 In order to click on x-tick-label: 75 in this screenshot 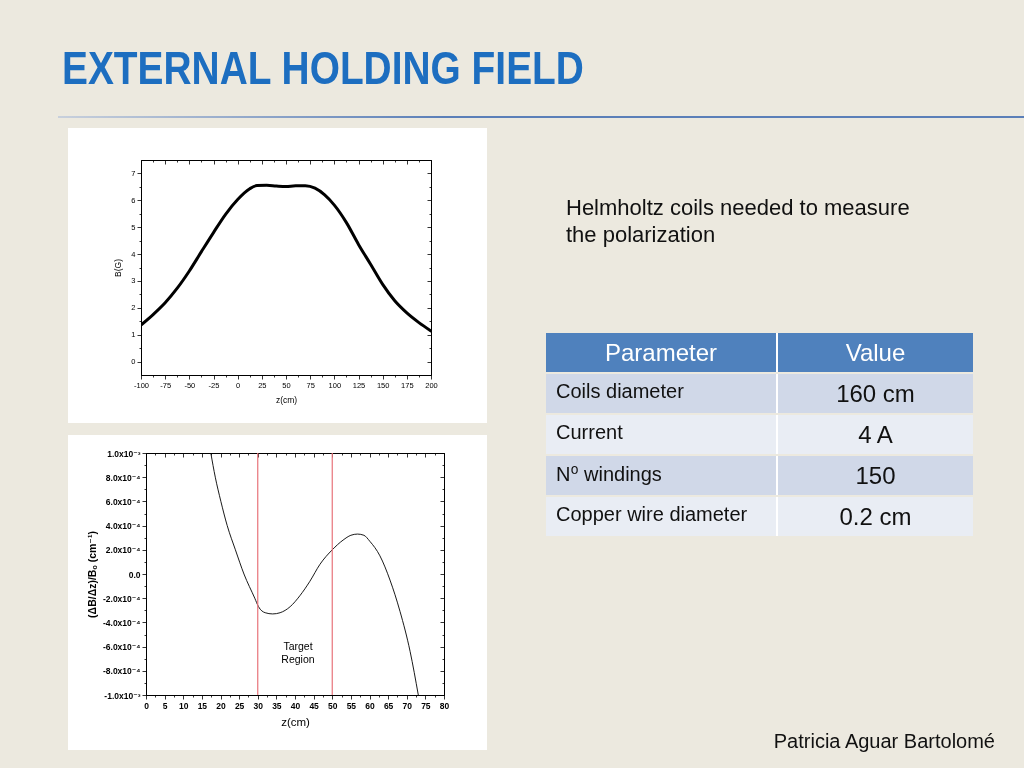, I will do `click(426, 705)`.